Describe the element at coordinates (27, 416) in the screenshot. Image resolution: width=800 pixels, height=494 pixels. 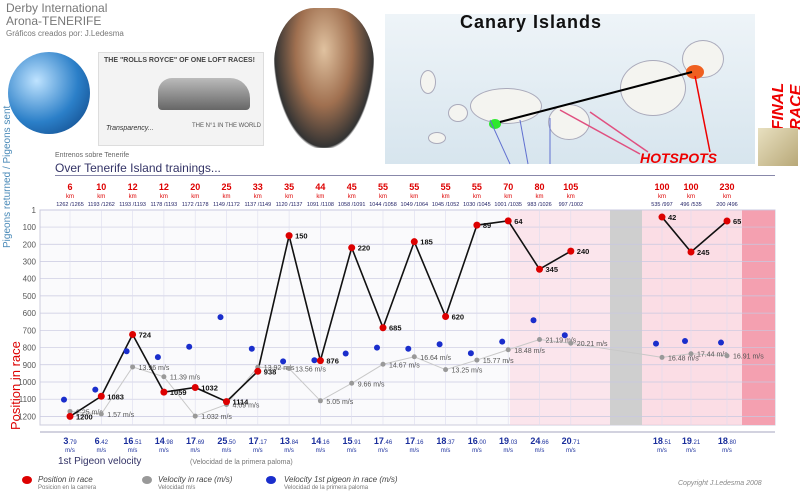
I see `y-tick-label: 1200` at that location.